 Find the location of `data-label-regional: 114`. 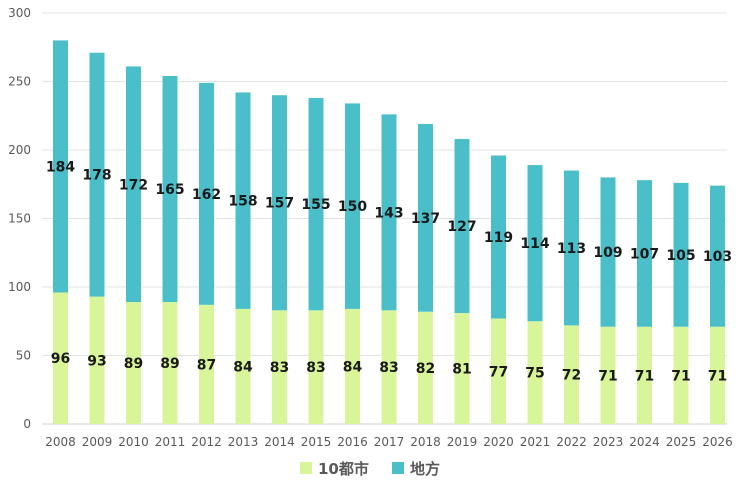

data-label-regional: 114 is located at coordinates (534, 244).